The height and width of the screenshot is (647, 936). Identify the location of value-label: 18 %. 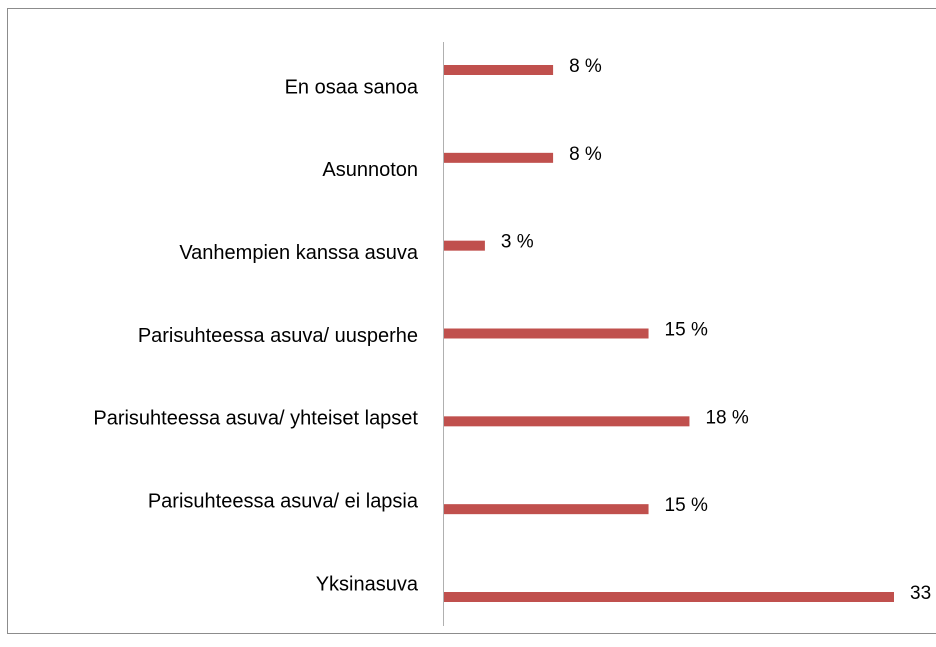
(726, 417).